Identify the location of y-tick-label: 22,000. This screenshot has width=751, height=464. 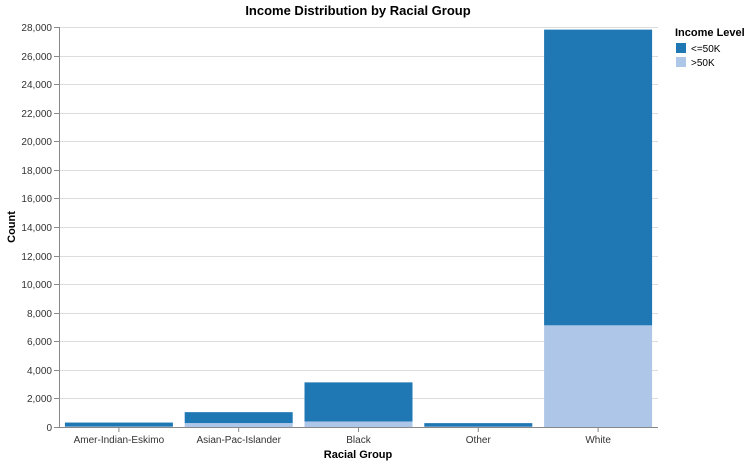
(36, 114).